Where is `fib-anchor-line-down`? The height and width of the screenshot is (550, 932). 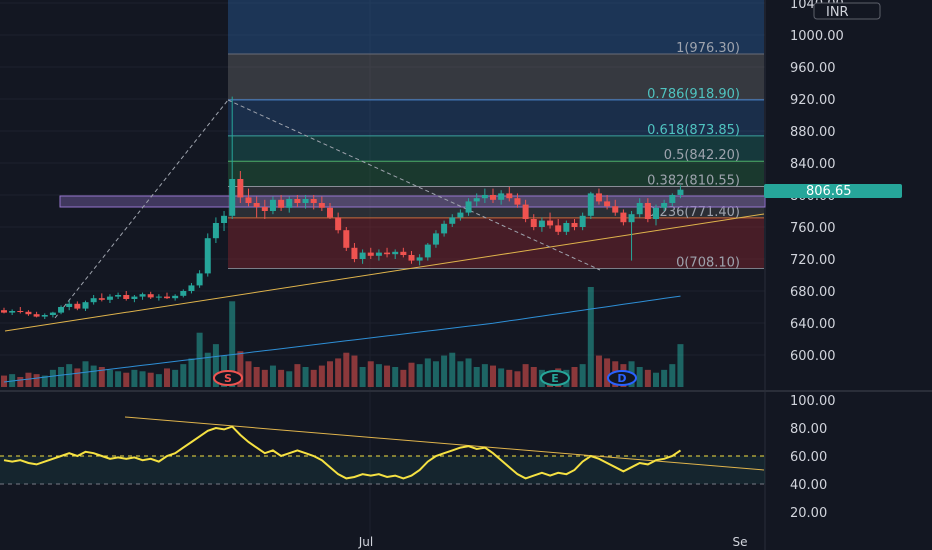
fib-anchor-line-down is located at coordinates (414, 185).